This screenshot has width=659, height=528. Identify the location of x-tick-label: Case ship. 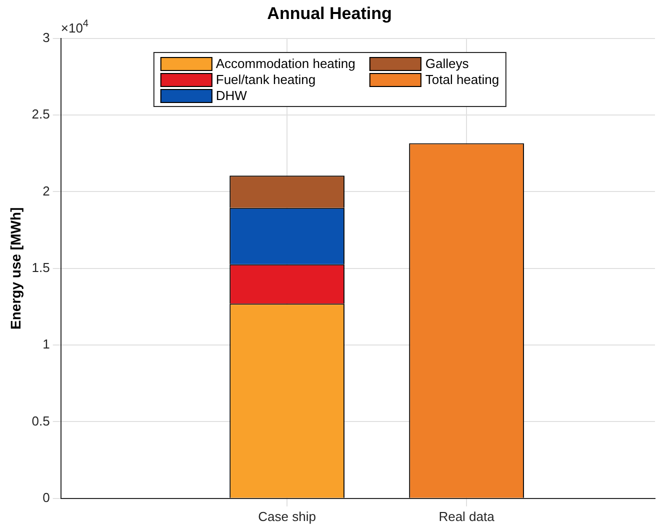
(287, 516).